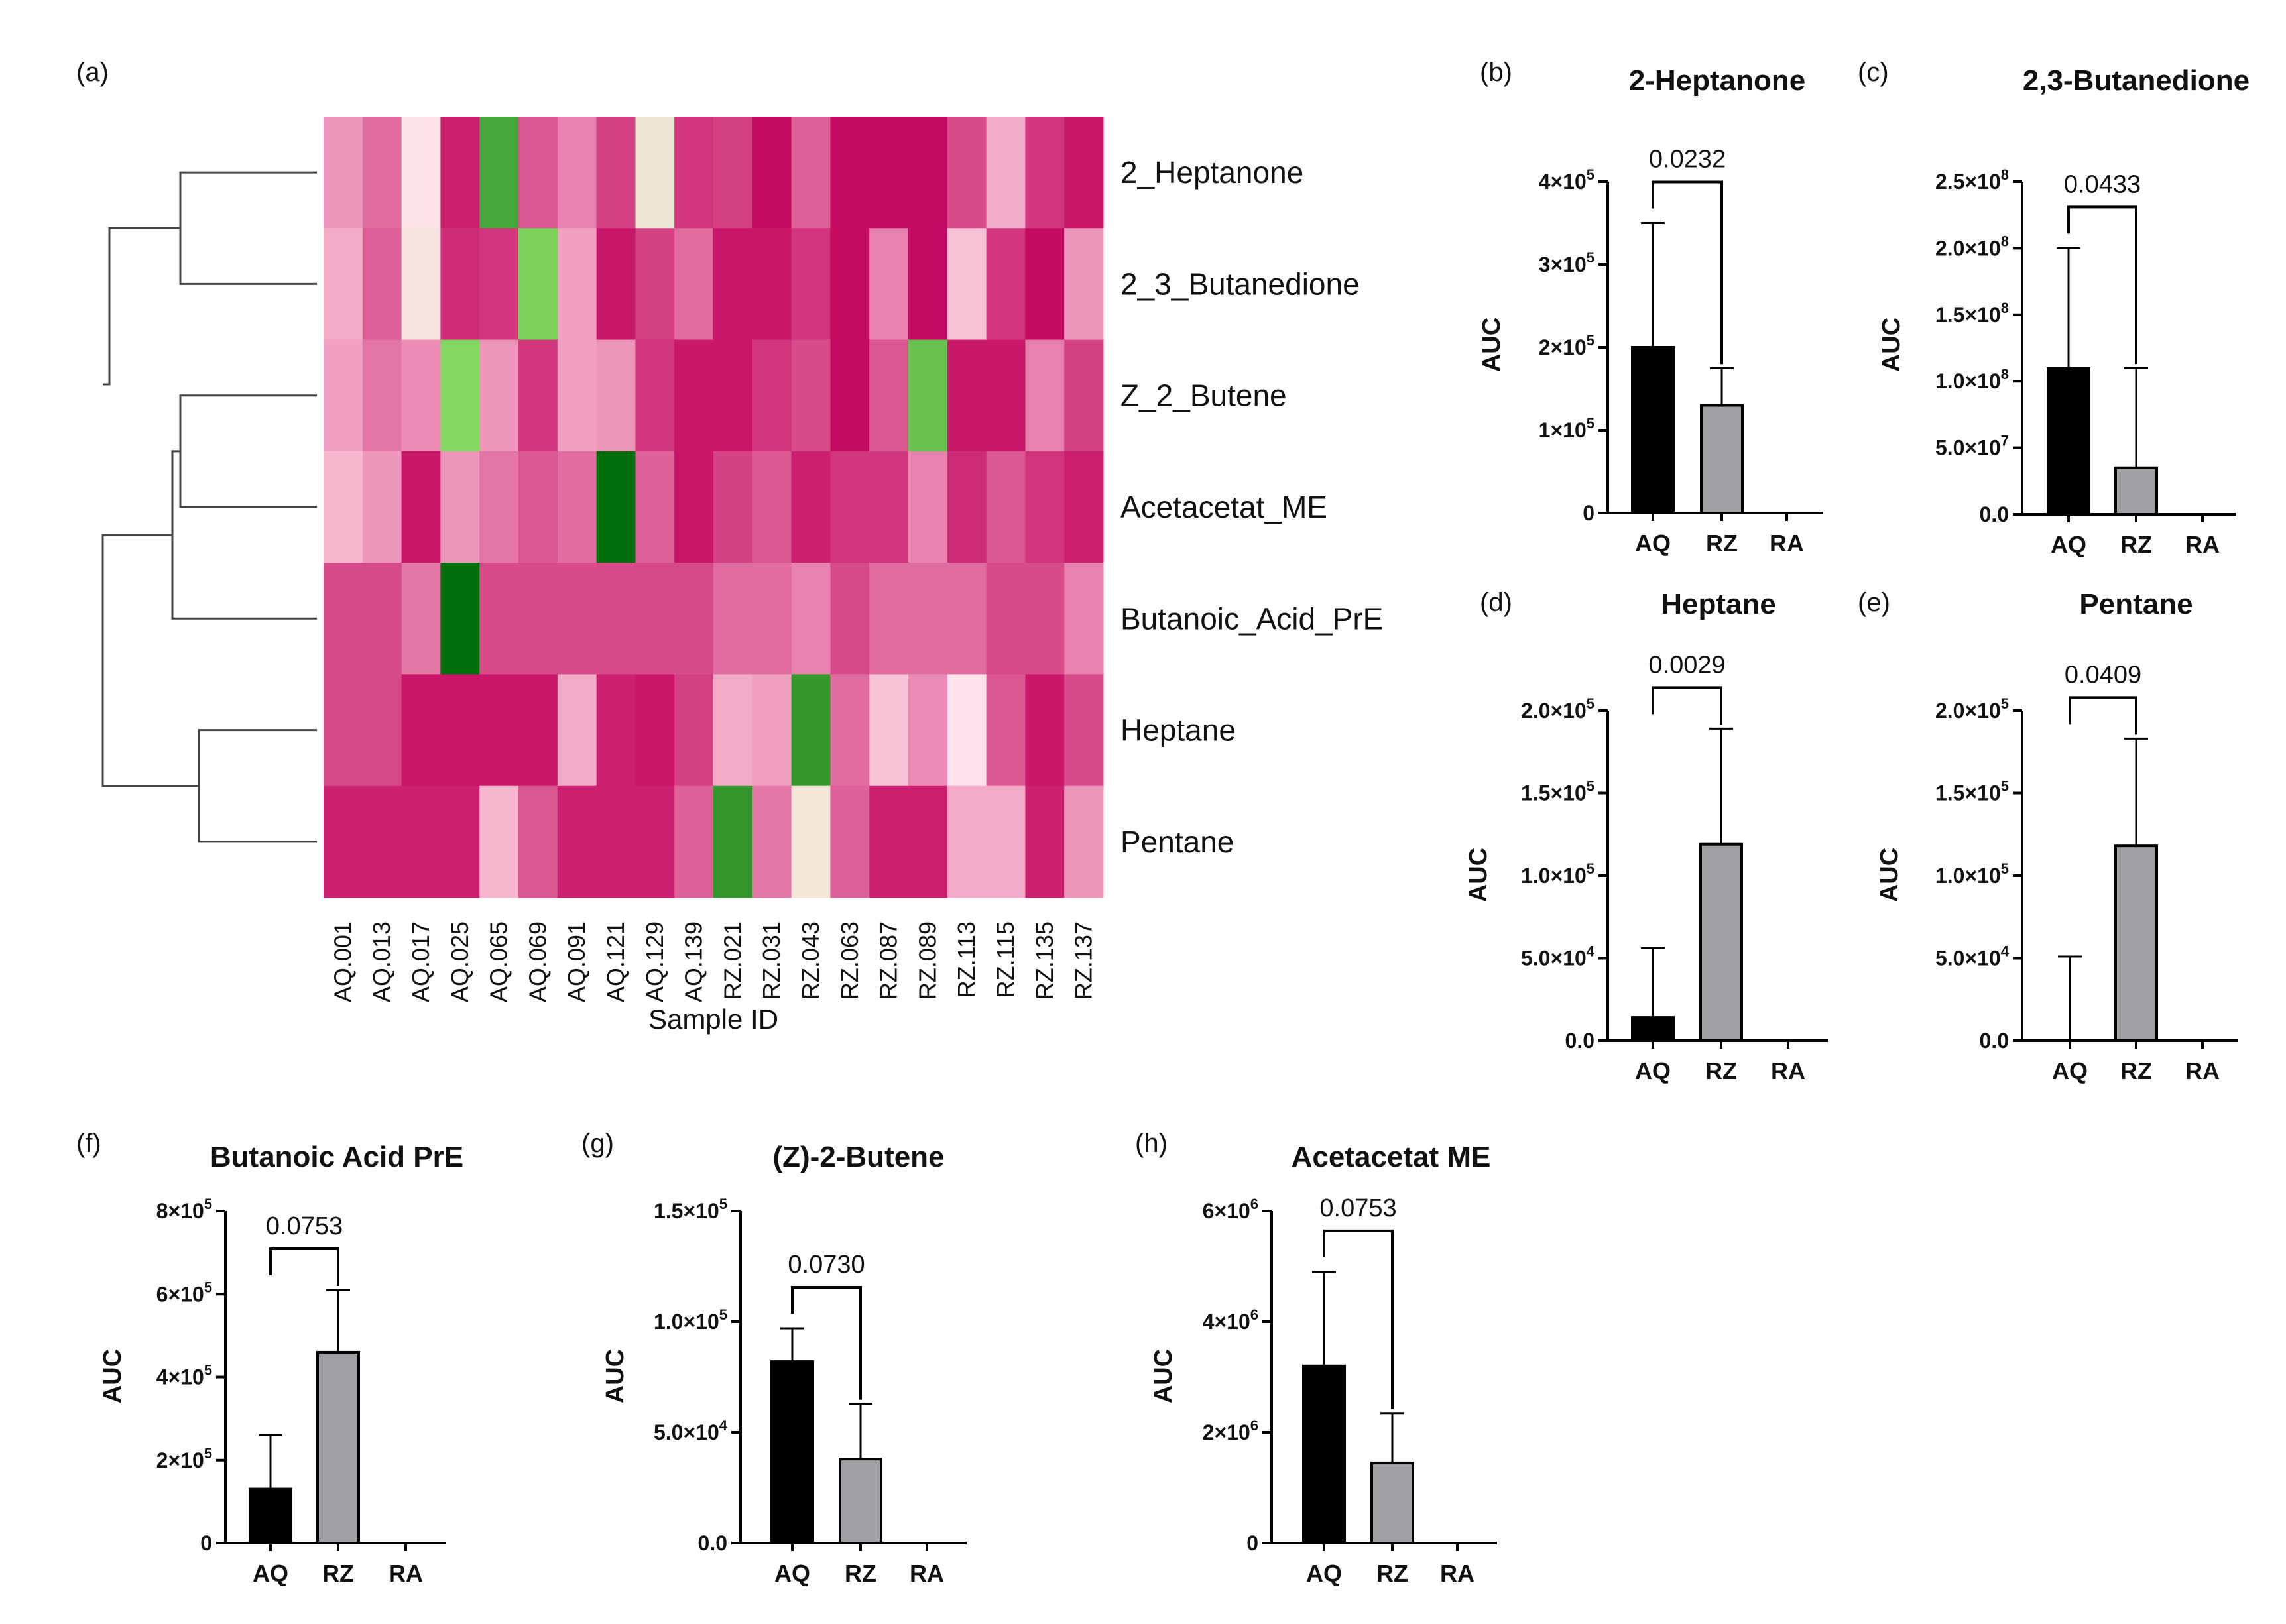 The width and height of the screenshot is (2286, 1624). I want to click on y-tick-mantissa: 8×10, so click(180, 1211).